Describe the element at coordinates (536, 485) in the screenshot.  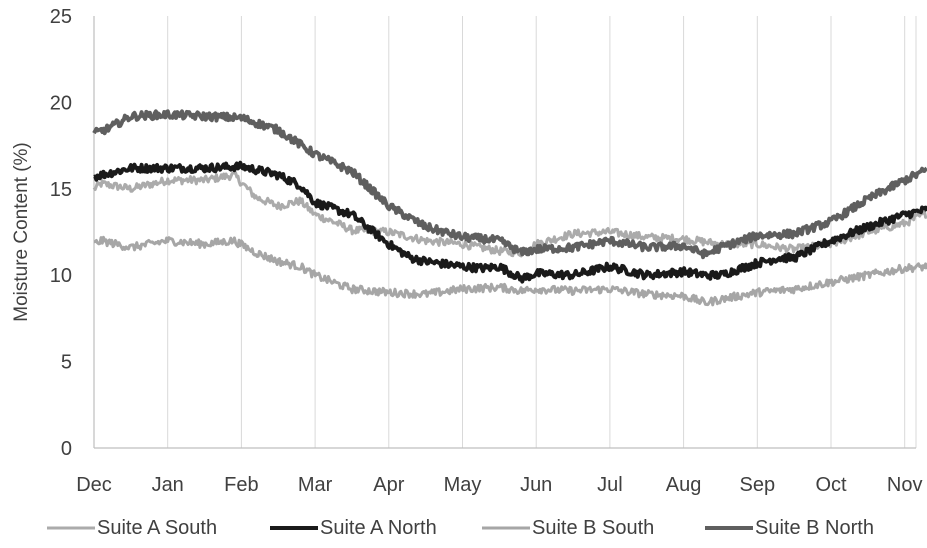
I see `x-tick-label-jun: Jun` at that location.